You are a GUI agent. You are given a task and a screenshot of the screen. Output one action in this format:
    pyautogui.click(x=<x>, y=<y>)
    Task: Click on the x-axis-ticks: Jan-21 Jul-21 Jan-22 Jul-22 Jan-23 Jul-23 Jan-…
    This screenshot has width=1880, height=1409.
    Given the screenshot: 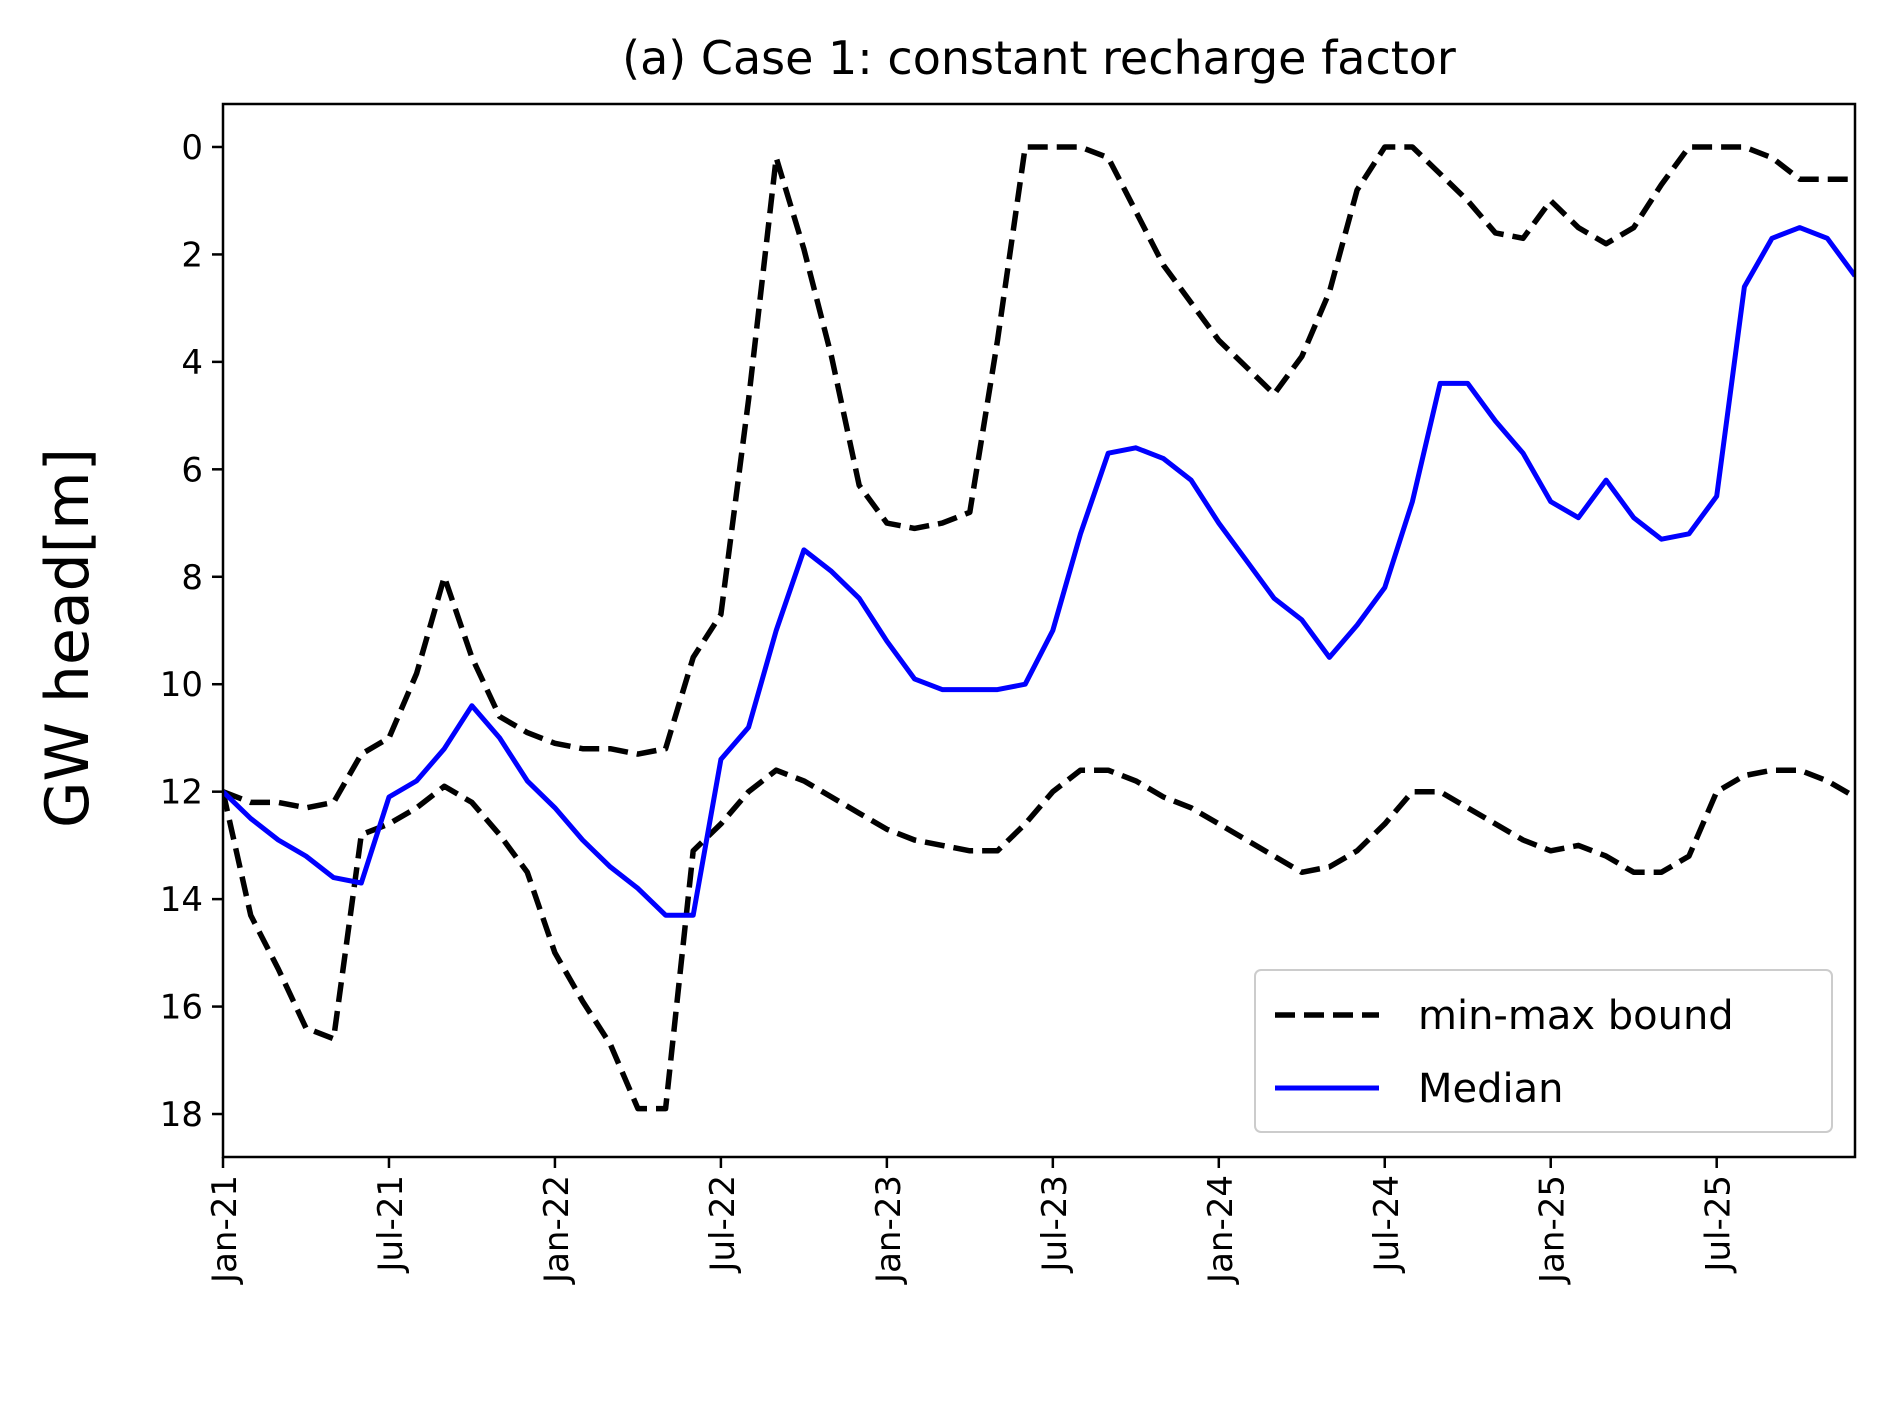 What is the action you would take?
    pyautogui.click(x=972, y=1221)
    